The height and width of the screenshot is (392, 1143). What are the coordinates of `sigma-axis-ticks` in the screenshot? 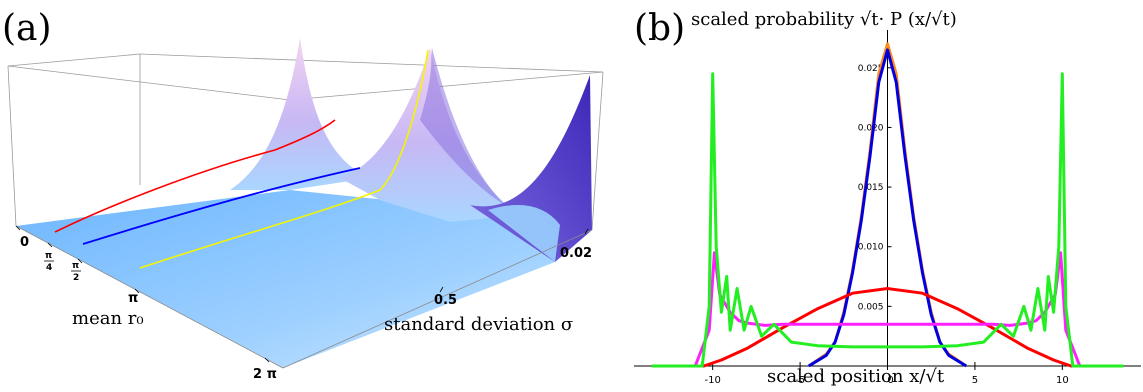 It's located at (514, 260).